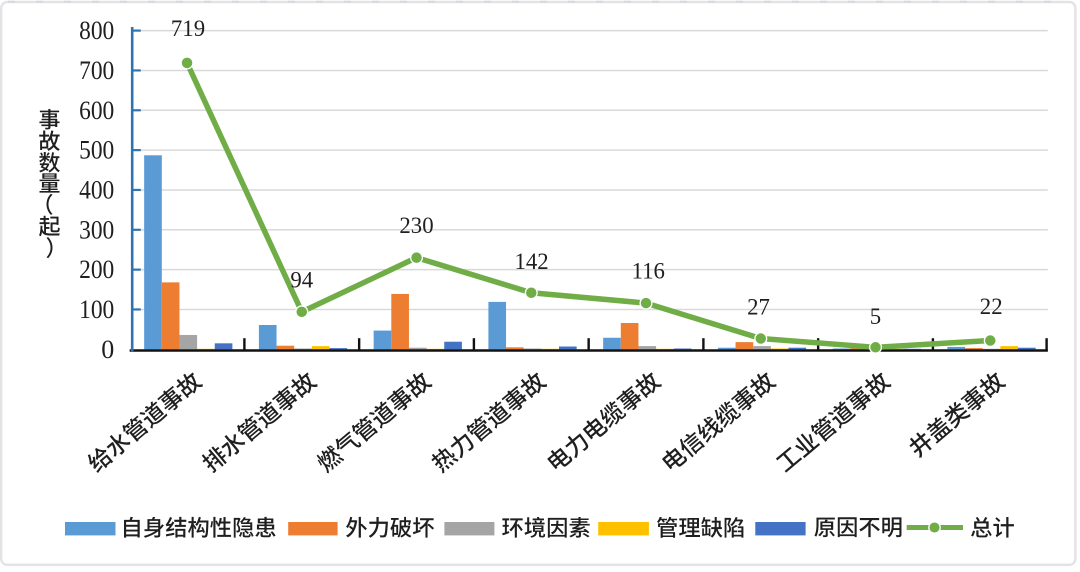 The height and width of the screenshot is (572, 1080). What do you see at coordinates (96, 30) in the screenshot?
I see `svg-text: 800` at bounding box center [96, 30].